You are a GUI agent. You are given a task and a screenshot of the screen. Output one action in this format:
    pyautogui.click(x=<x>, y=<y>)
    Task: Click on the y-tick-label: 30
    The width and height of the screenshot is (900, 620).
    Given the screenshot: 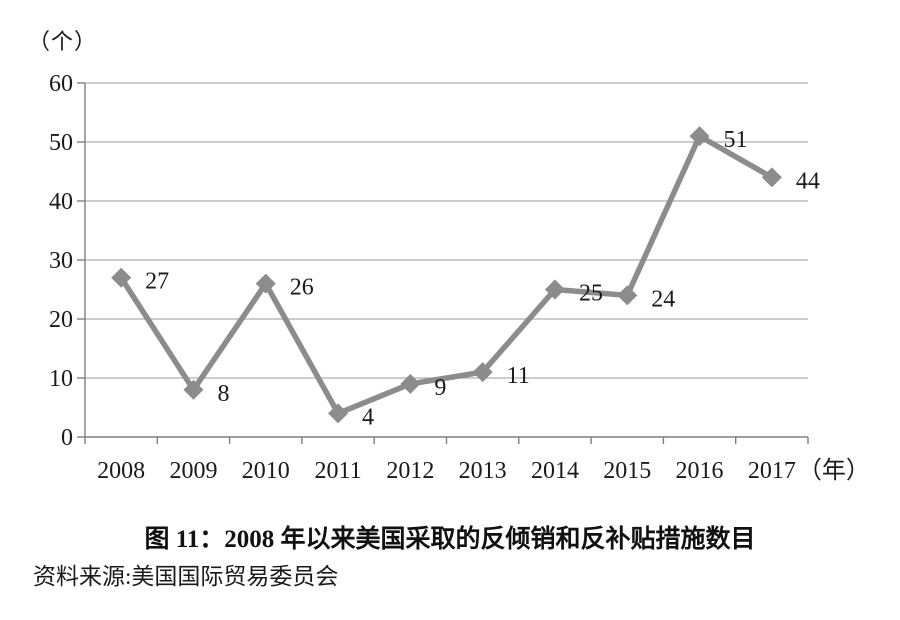 What is the action you would take?
    pyautogui.click(x=61, y=261)
    